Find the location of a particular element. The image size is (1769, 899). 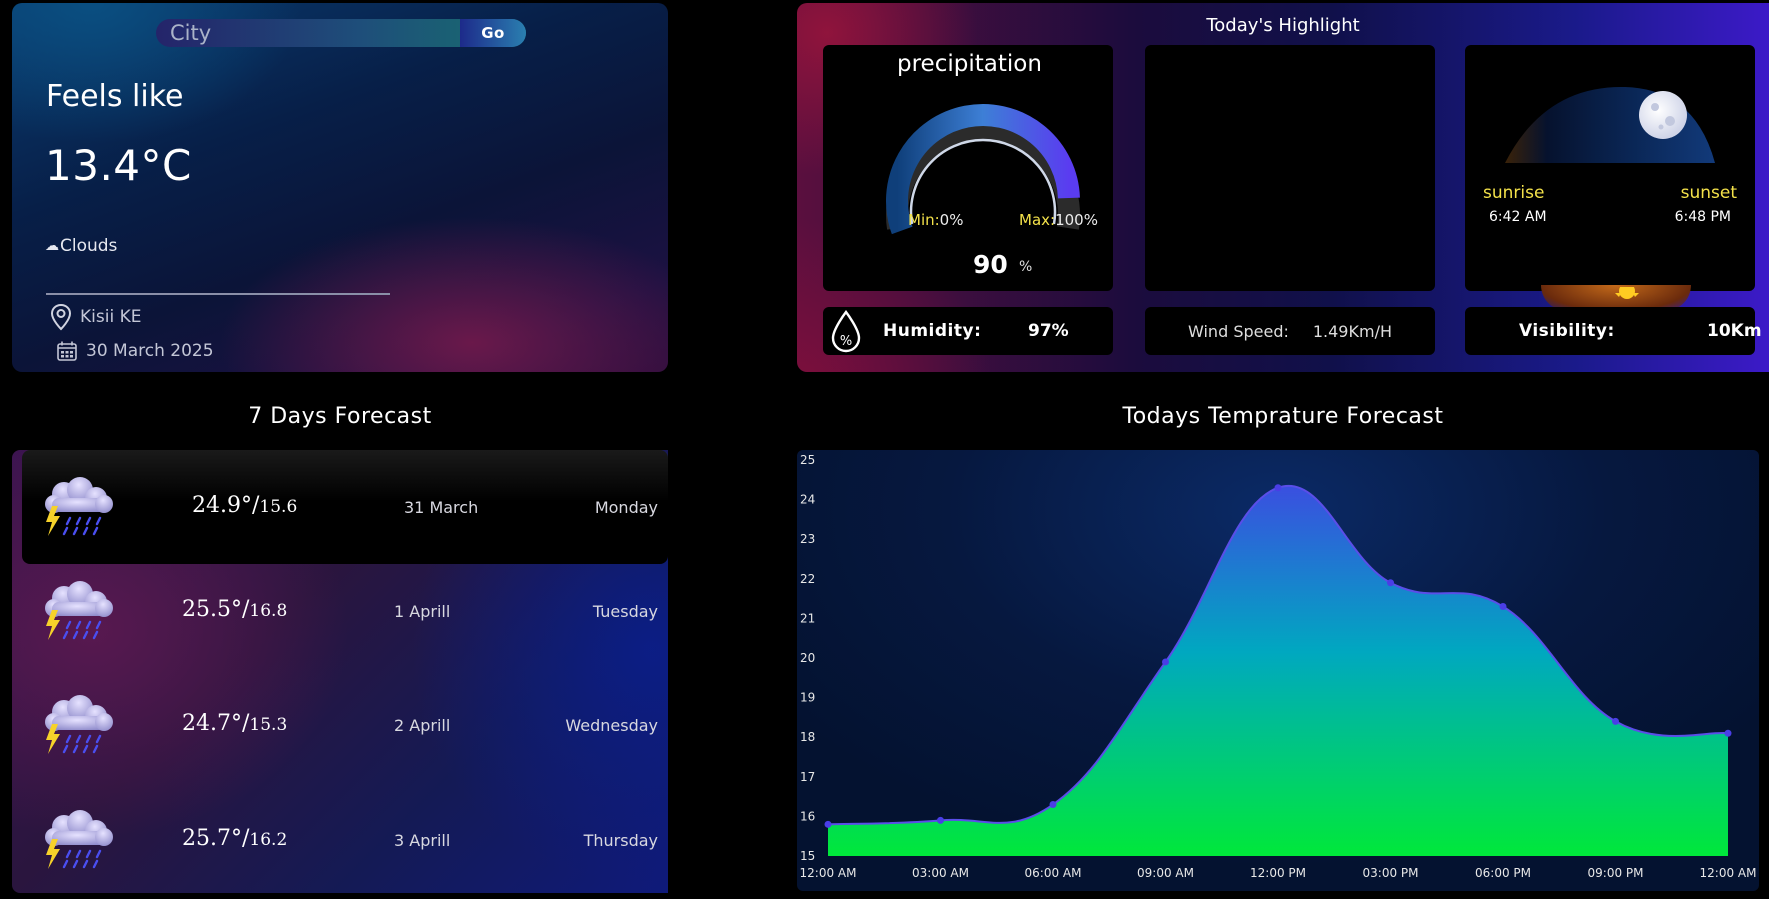

y-tick-label: 21 is located at coordinates (807, 618).